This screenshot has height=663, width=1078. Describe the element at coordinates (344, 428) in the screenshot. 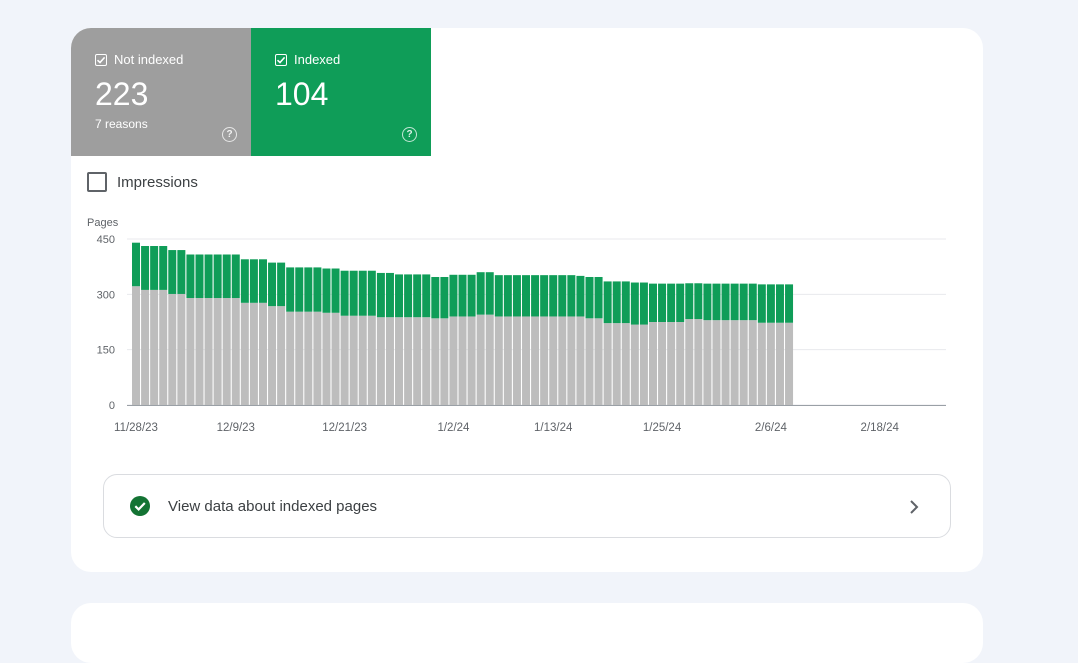

I see `x-tick-label: 12/21/23` at that location.